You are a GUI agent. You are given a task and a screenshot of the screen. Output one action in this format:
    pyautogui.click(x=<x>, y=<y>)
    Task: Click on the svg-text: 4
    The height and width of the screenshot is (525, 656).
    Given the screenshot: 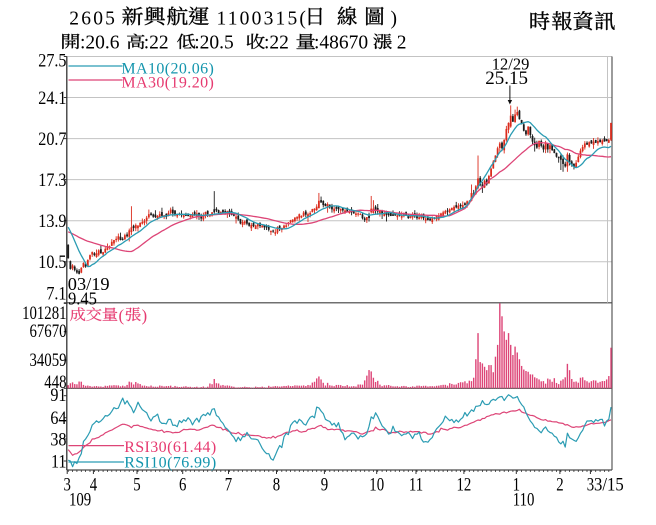 What is the action you would take?
    pyautogui.click(x=94, y=484)
    